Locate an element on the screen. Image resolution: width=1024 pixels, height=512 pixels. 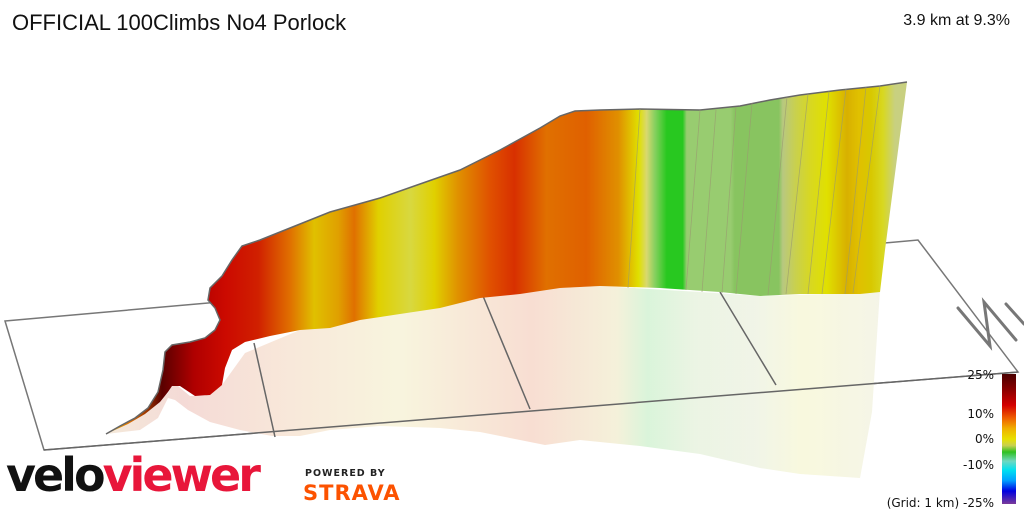
legend-label-25: 25% is located at coordinates (980, 375).